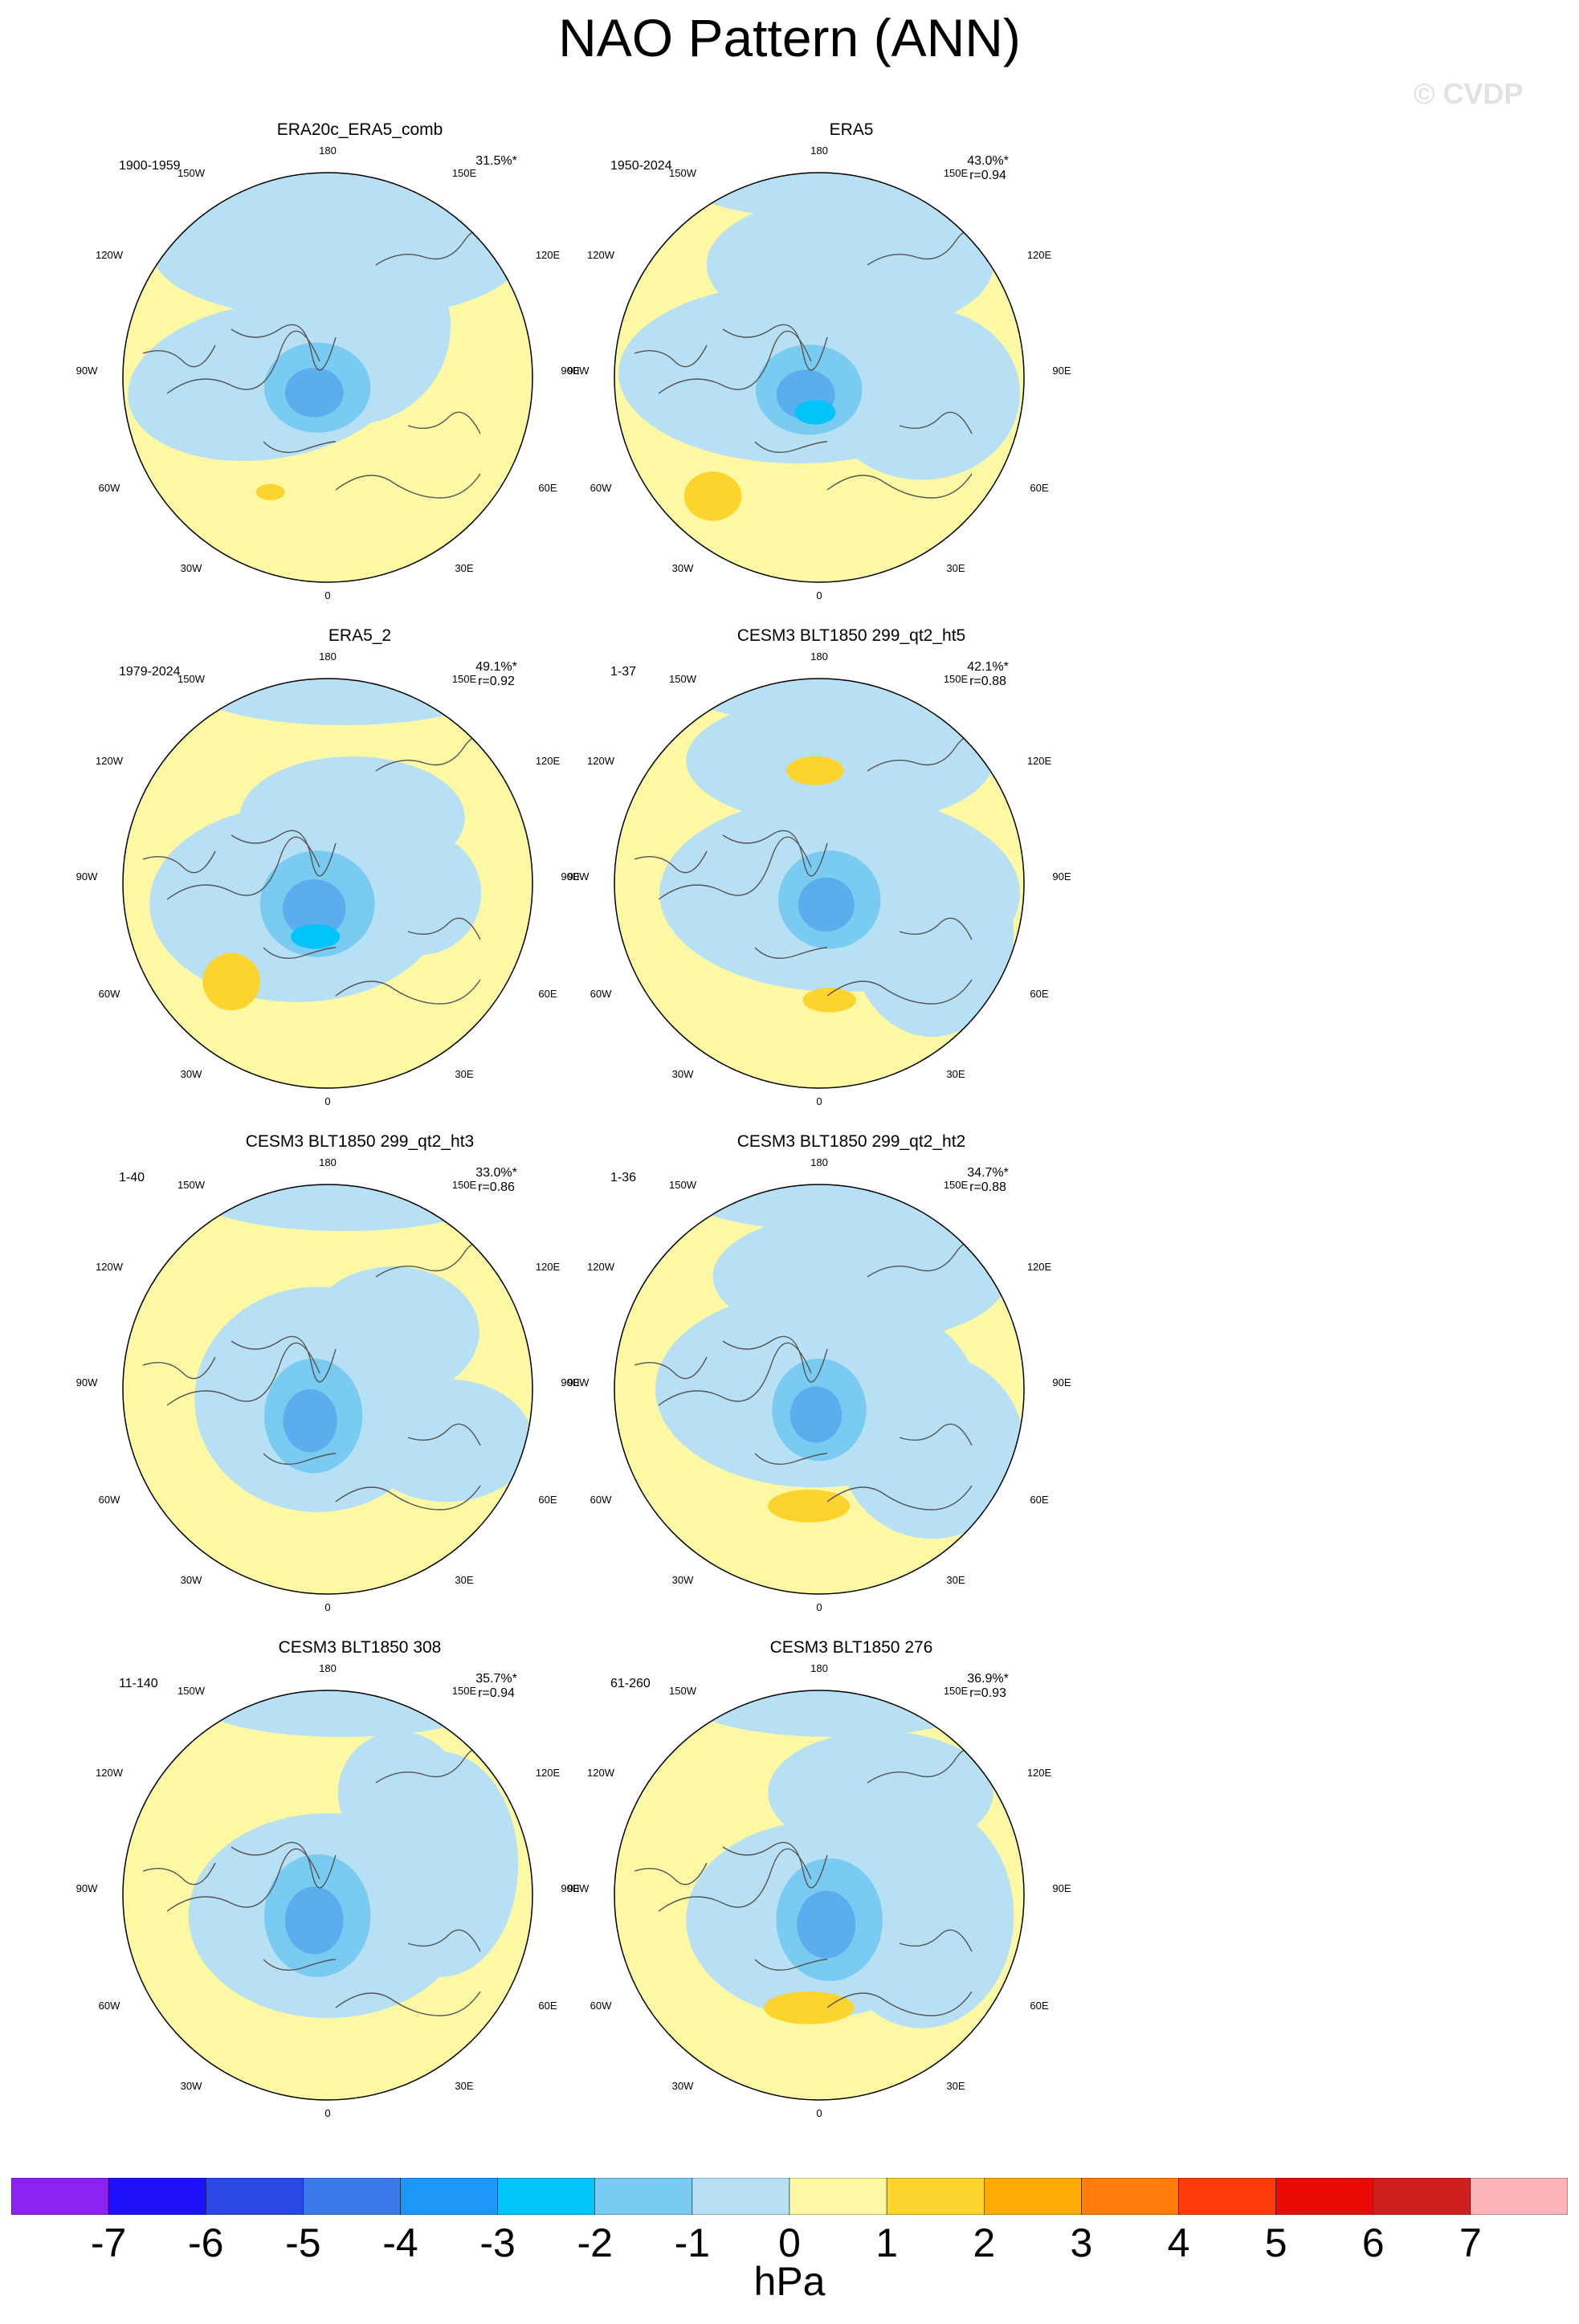 This screenshot has width=1579, height=2324. I want to click on explained-variance: 33.0%*, so click(496, 1173).